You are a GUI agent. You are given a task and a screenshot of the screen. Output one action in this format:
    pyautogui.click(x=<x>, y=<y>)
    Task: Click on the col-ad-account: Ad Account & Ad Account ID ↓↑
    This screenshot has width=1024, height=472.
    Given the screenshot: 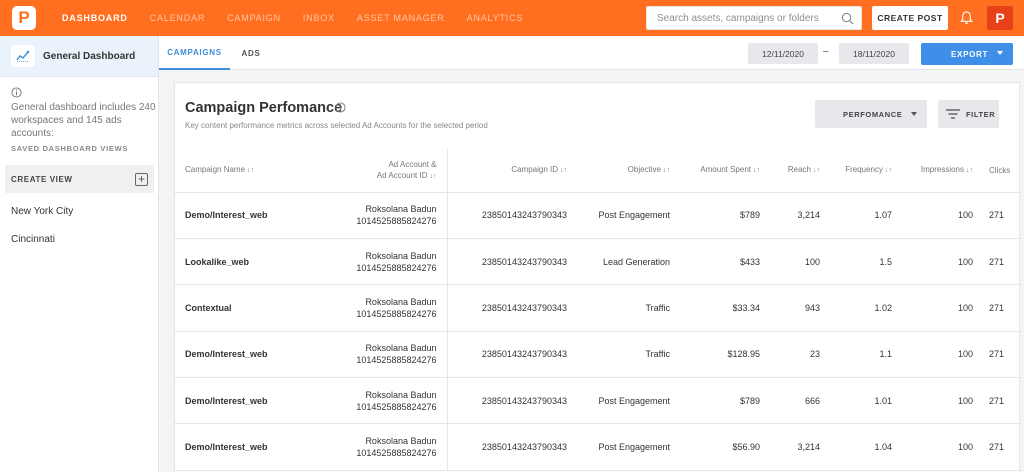 What is the action you would take?
    pyautogui.click(x=389, y=171)
    